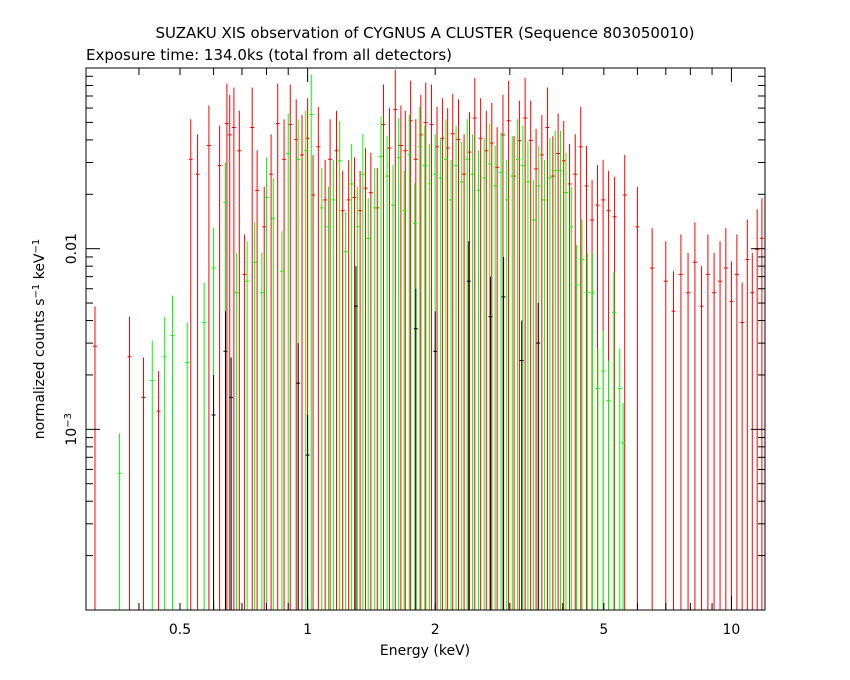 Image resolution: width=850 pixels, height=680 pixels. Describe the element at coordinates (40, 268) in the screenshot. I see `y-axis-label-mid: keV` at that location.